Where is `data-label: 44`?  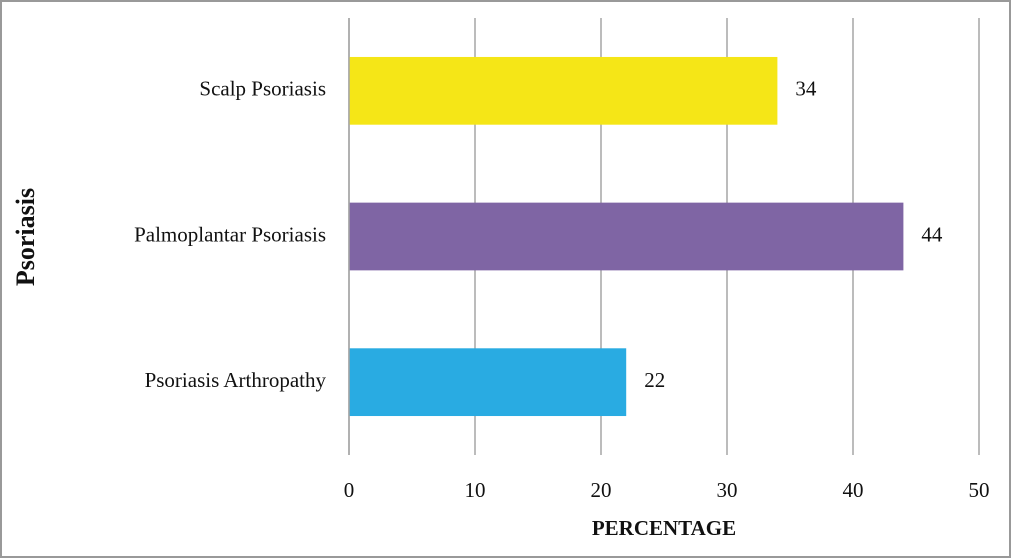
data-label: 44 is located at coordinates (932, 234).